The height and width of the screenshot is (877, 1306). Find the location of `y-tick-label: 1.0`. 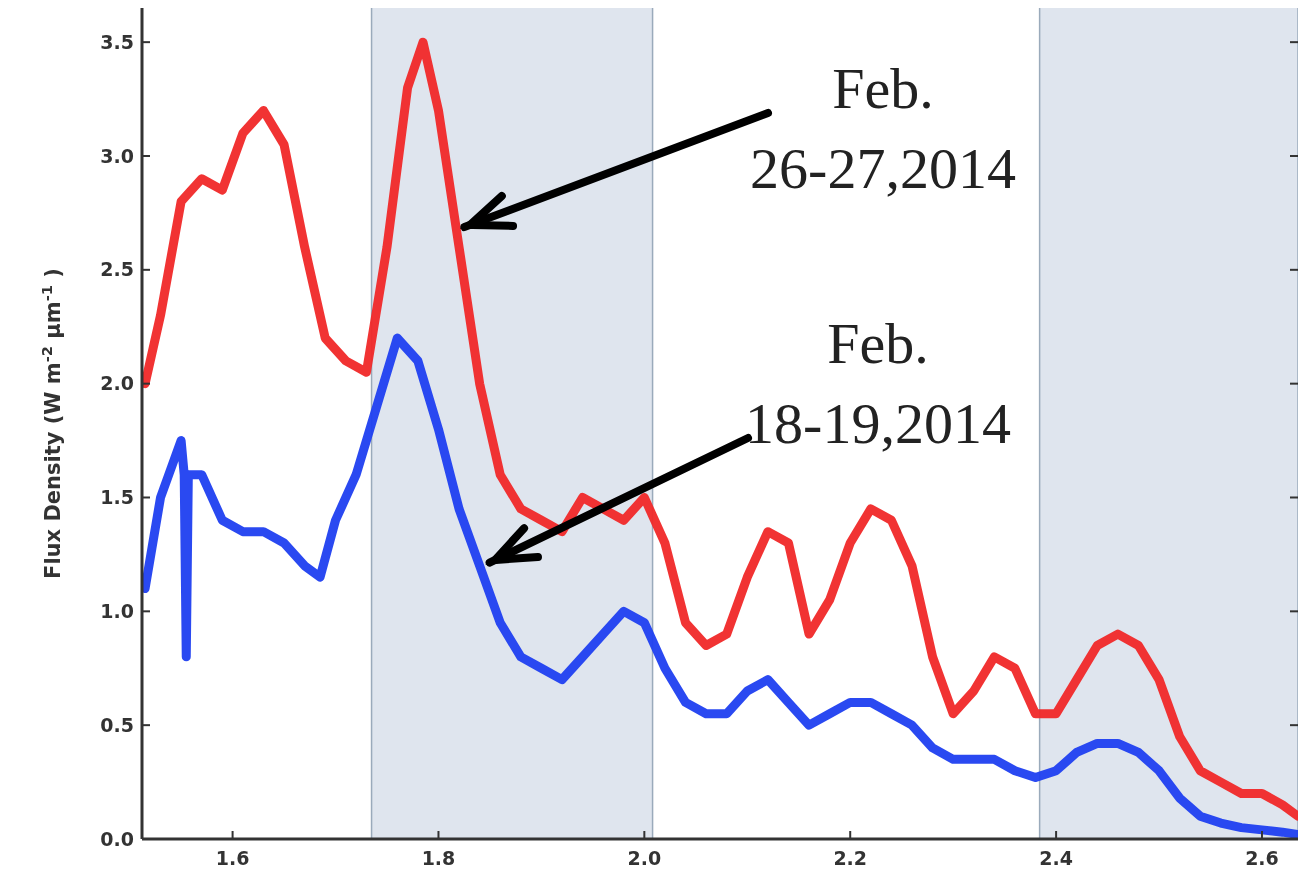

y-tick-label: 1.0 is located at coordinates (117, 610).